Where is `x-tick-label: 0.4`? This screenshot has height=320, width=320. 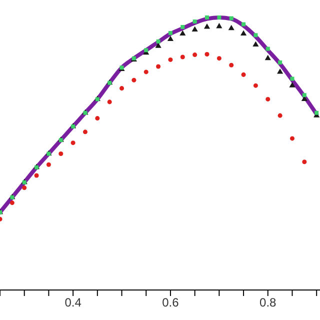
x-tick-label: 0.4 is located at coordinates (73, 303).